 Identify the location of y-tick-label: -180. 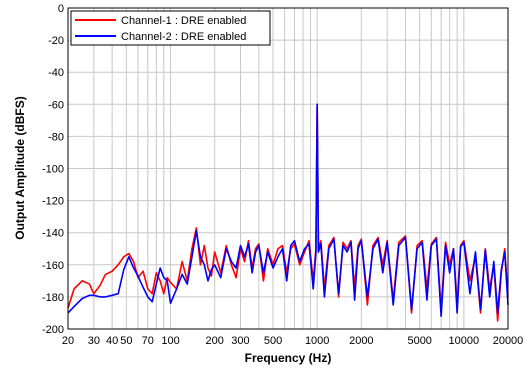
(53, 298).